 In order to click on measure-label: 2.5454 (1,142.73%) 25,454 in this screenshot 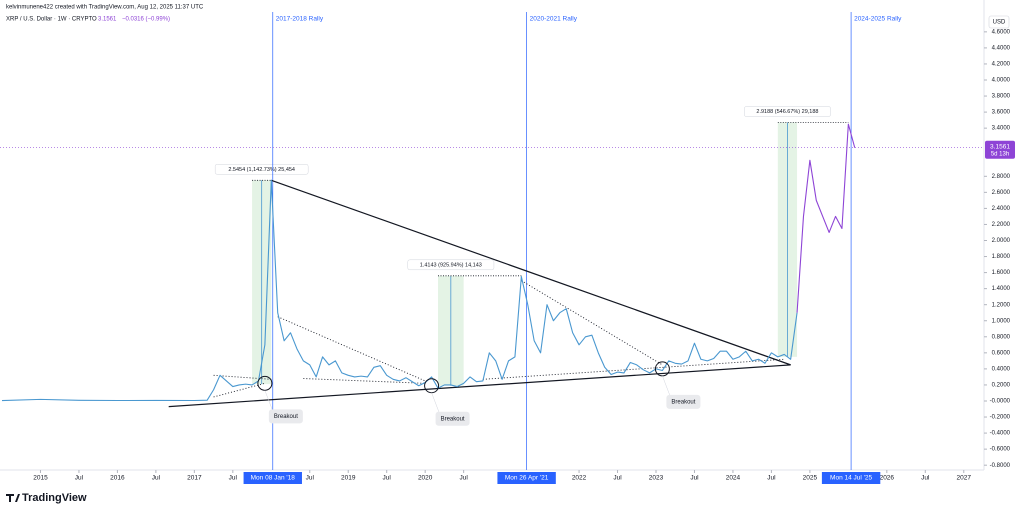, I will do `click(261, 170)`.